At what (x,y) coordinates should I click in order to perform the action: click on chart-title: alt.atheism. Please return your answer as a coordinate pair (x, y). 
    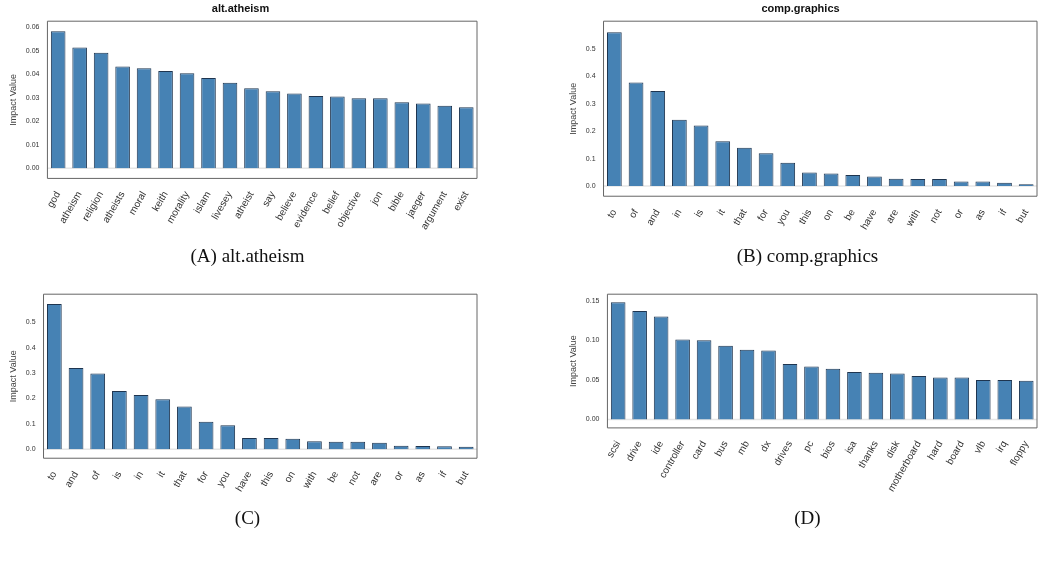
    Looking at the image, I should click on (240, 7).